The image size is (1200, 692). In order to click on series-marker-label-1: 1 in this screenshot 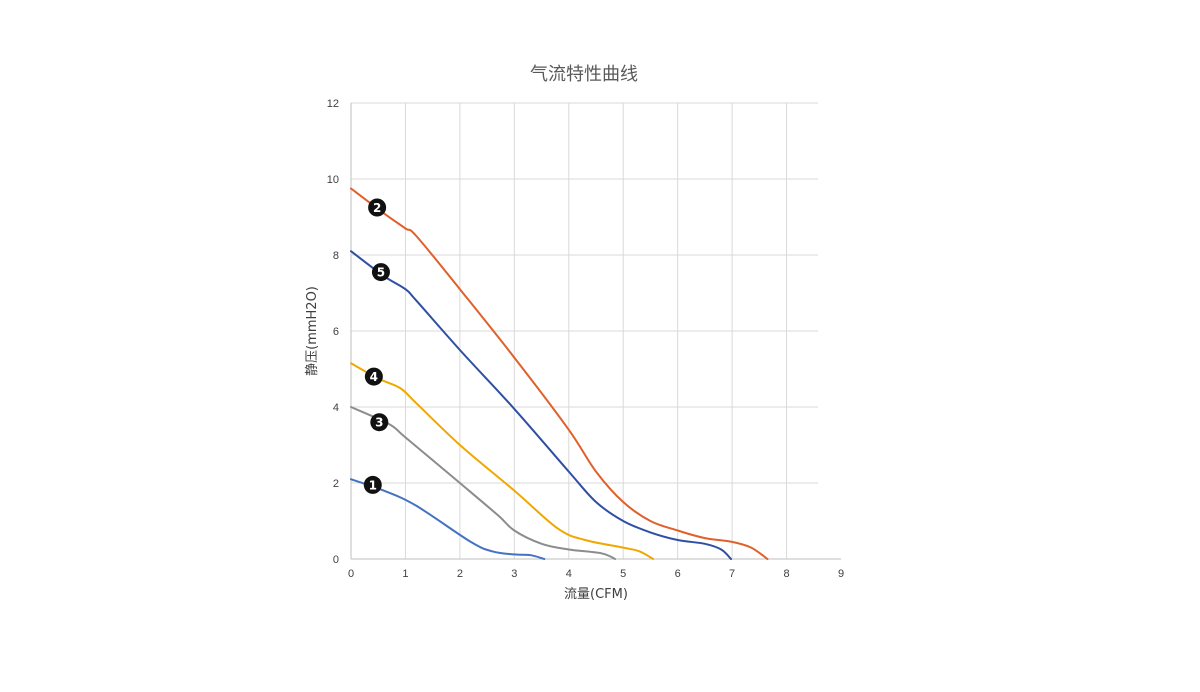, I will do `click(373, 485)`.